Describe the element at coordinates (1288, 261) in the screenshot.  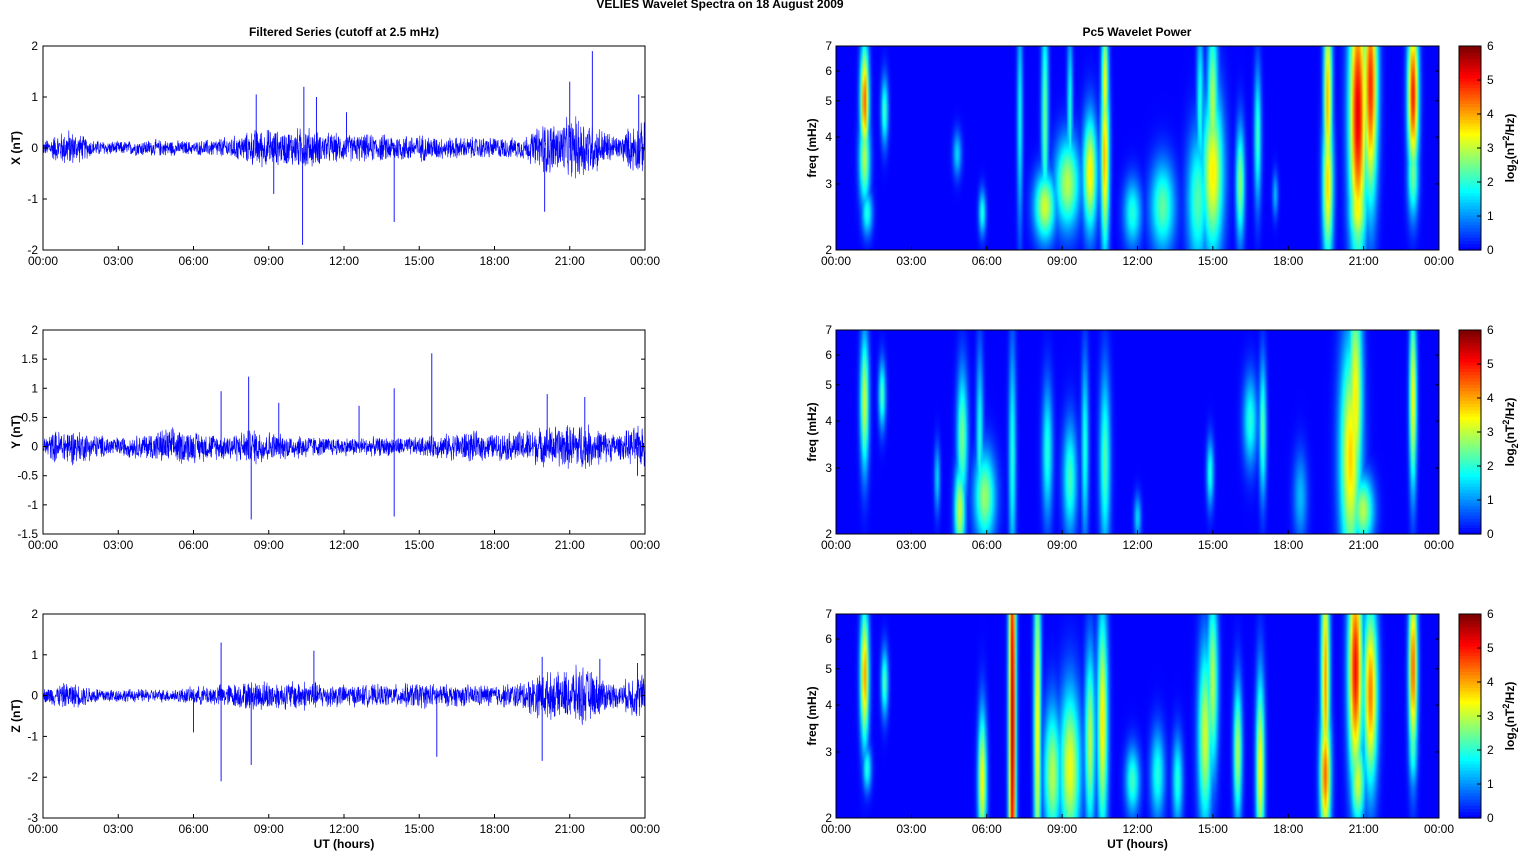
I see `heatmap-x-tick-label: 18:00` at that location.